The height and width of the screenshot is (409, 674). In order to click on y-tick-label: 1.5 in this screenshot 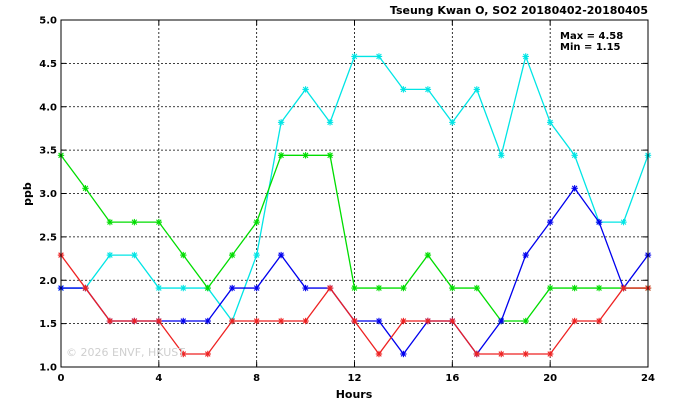, I will do `click(48, 324)`.